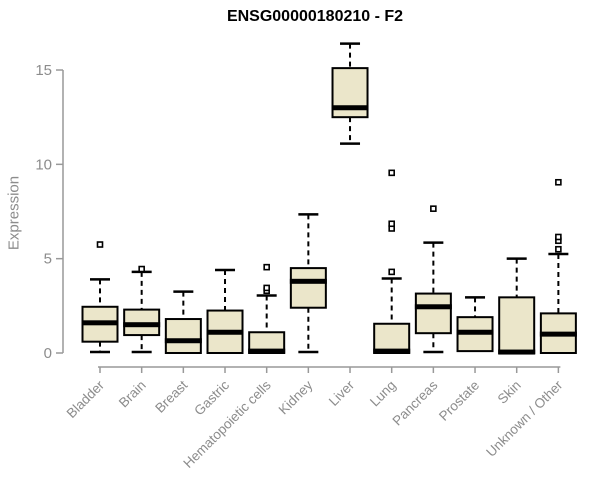 This screenshot has width=600, height=500. Describe the element at coordinates (315, 16) in the screenshot. I see `chart-title: ENSG00000180210 - F2` at that location.